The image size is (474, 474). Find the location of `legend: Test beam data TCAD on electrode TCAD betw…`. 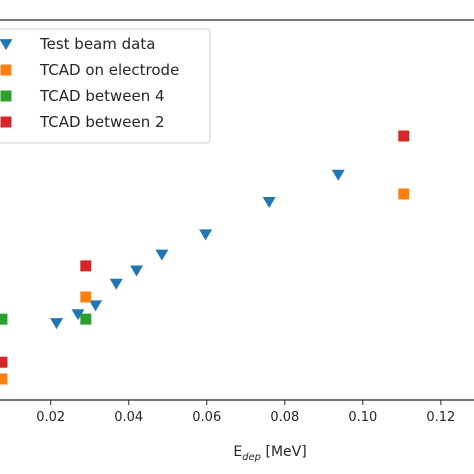

legend: Test beam data TCAD on electrode TCAD betw… is located at coordinates (105, 86).